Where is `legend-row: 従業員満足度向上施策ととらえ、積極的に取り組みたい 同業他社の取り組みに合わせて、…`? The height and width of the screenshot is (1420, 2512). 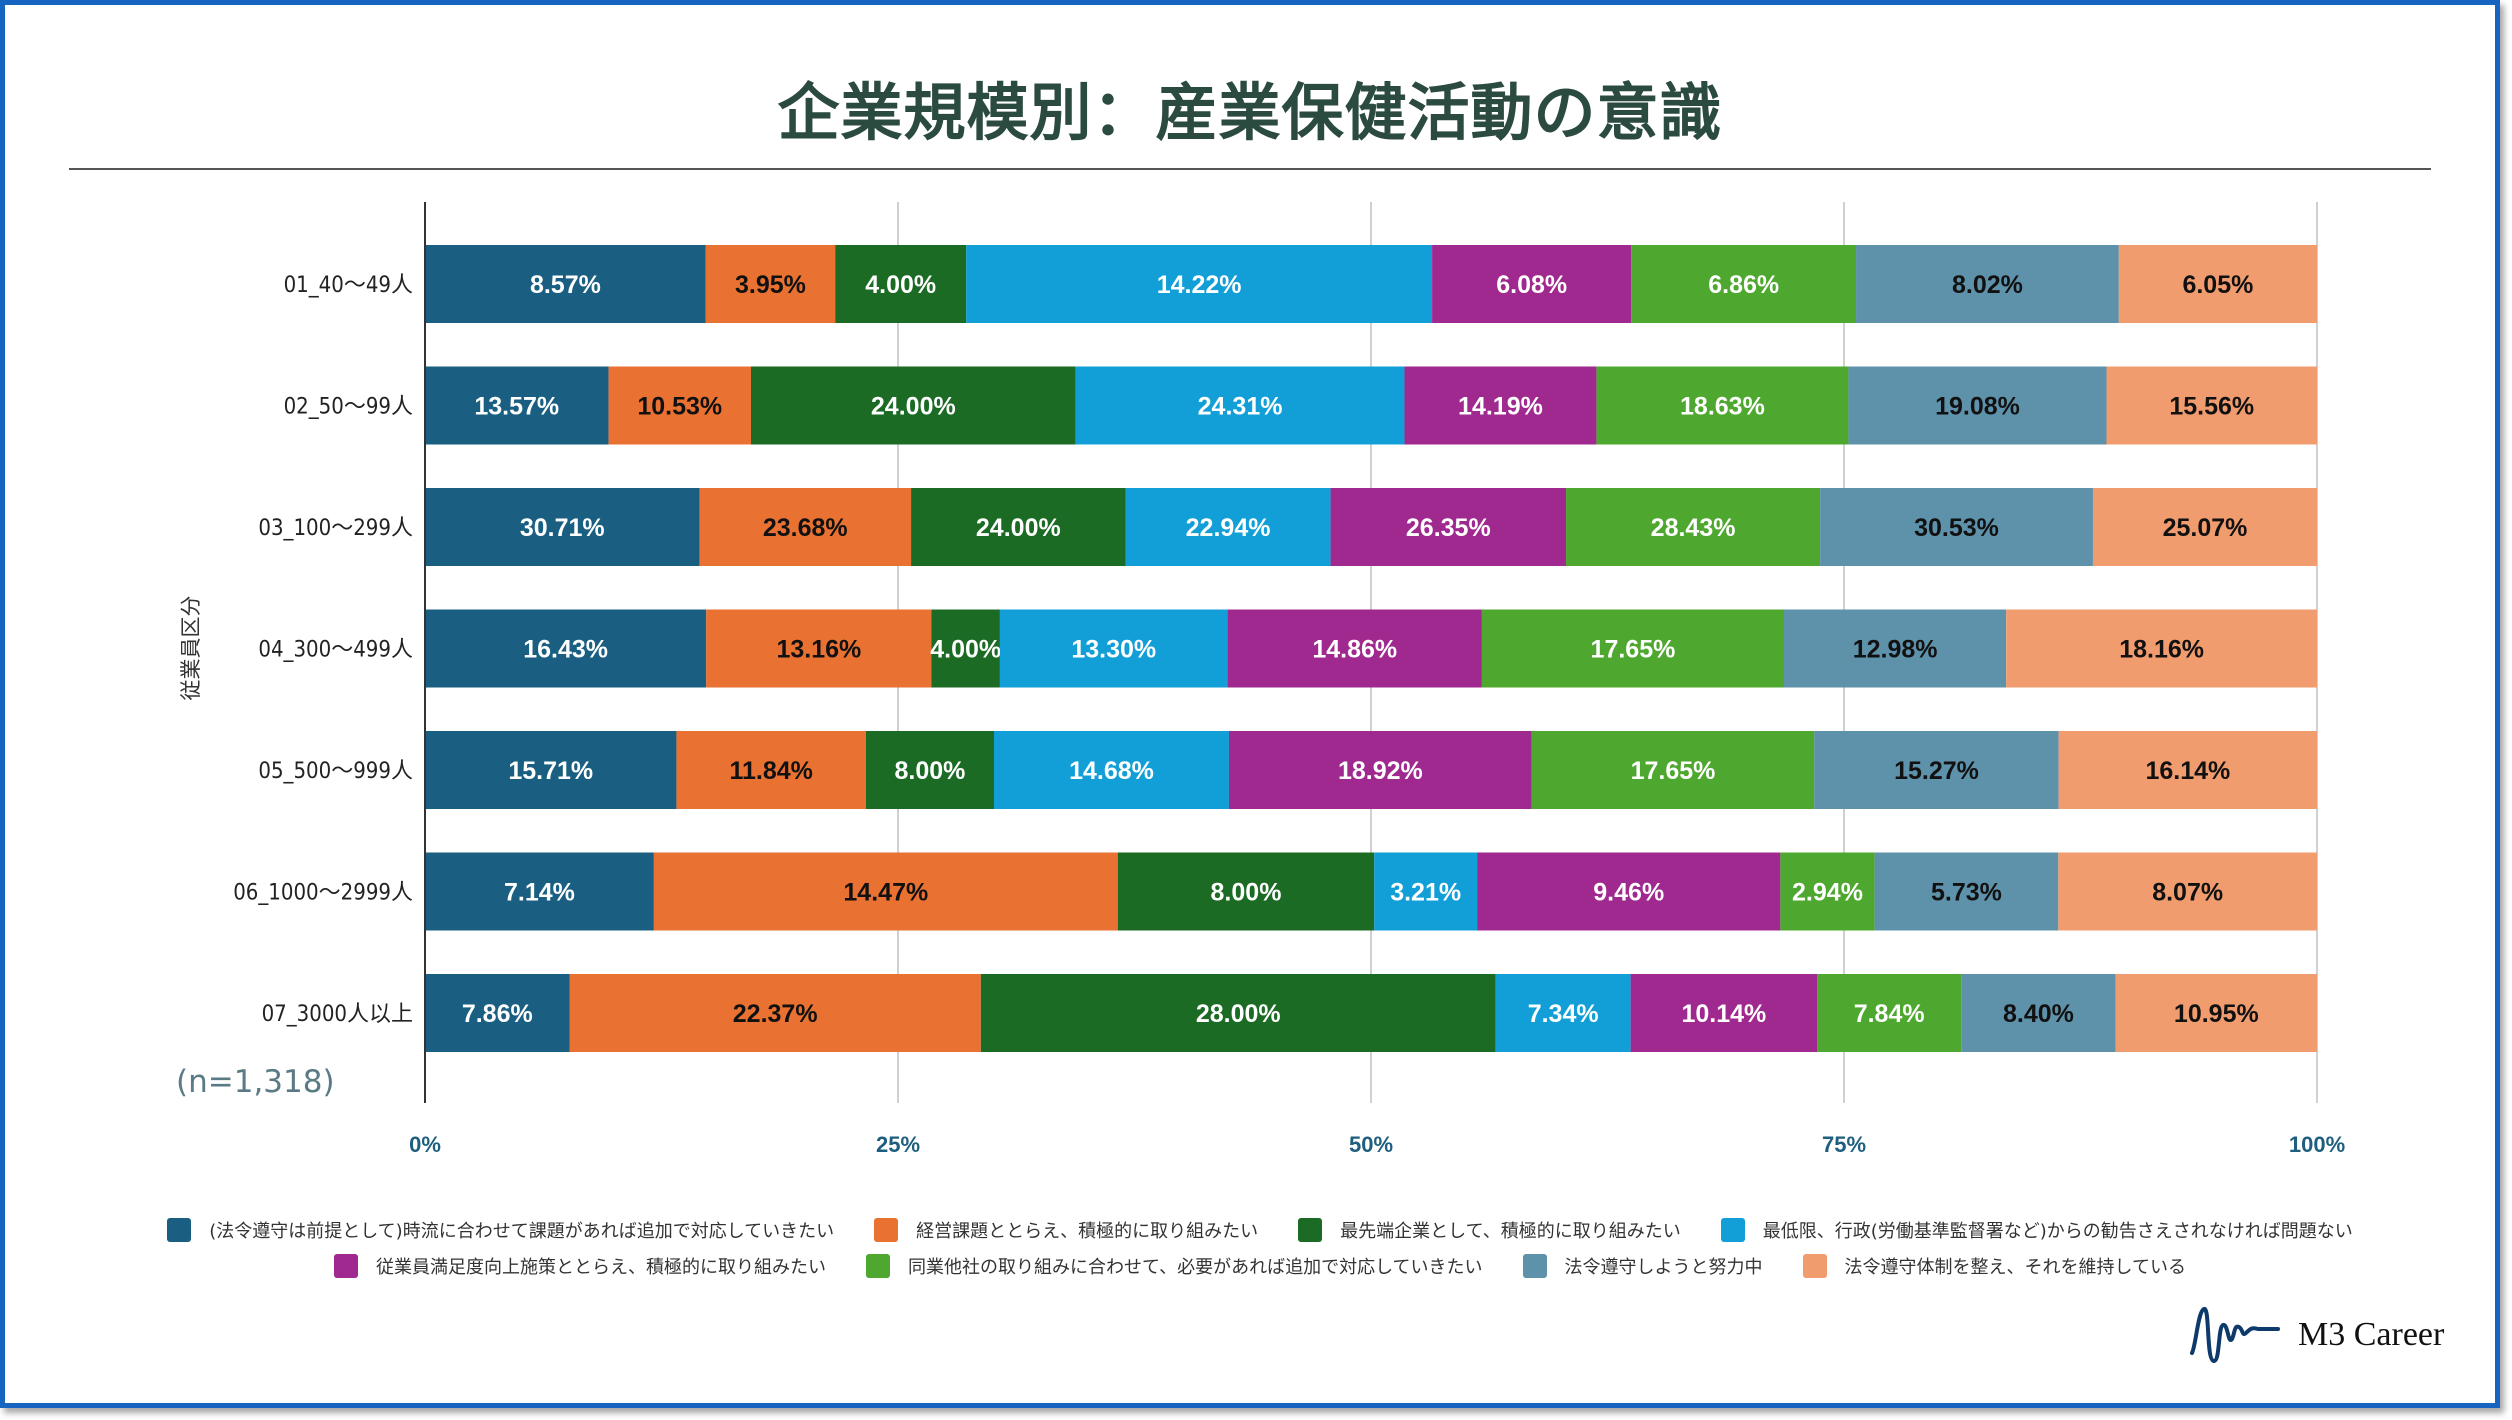 legend-row: 従業員満足度向上施策ととらえ、積極的に取り組みたい 同業他社の取り組みに合わせて、… is located at coordinates (1260, 1266).